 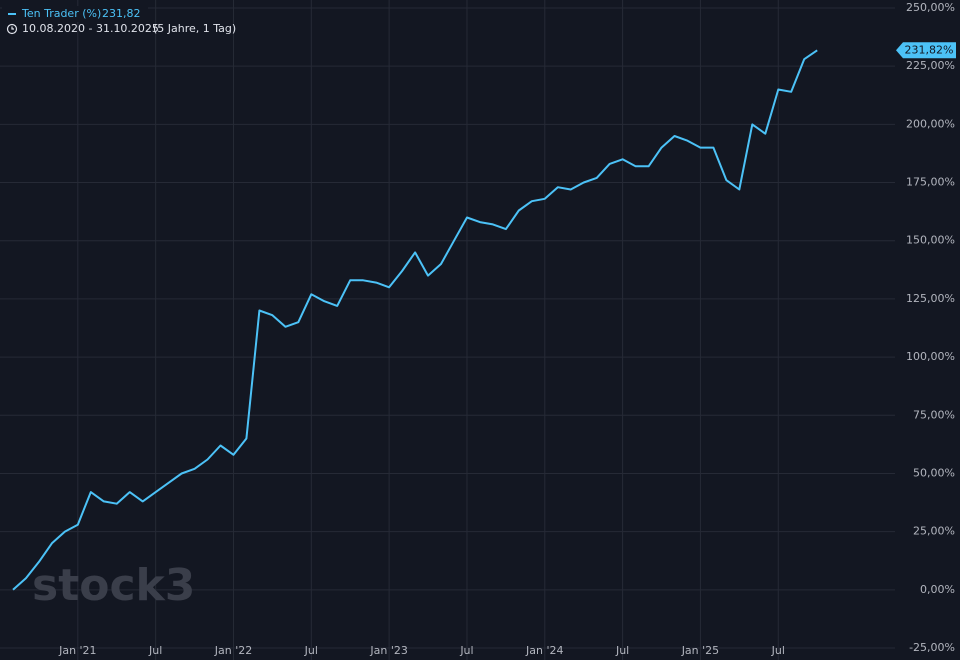 I want to click on y-tick-label: 0,00%, so click(x=937, y=589).